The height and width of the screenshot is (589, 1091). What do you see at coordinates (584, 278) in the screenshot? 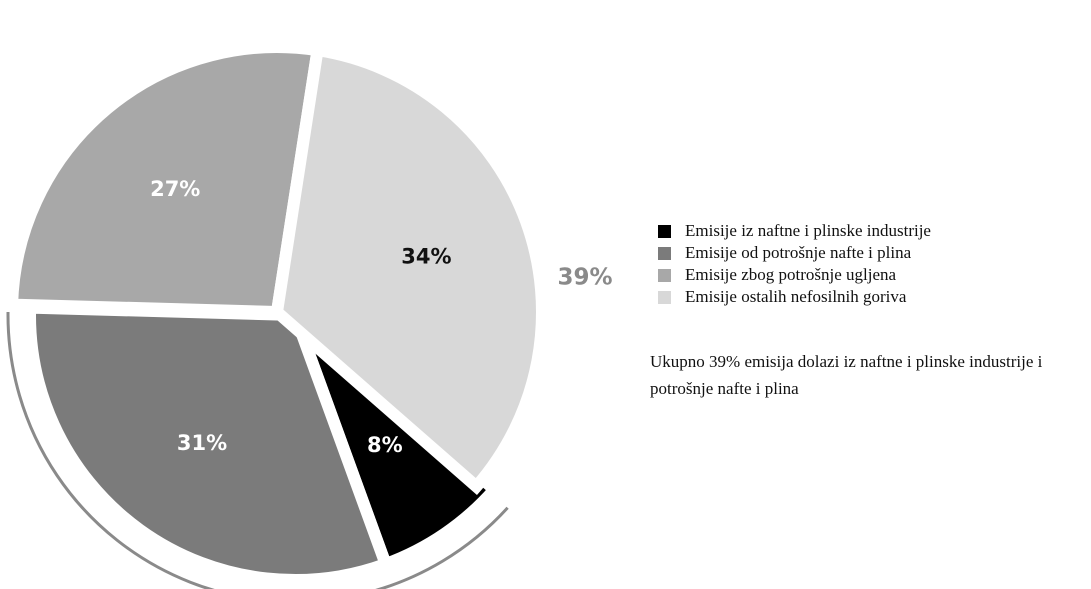
I see `group-bracket-label: 39%` at bounding box center [584, 278].